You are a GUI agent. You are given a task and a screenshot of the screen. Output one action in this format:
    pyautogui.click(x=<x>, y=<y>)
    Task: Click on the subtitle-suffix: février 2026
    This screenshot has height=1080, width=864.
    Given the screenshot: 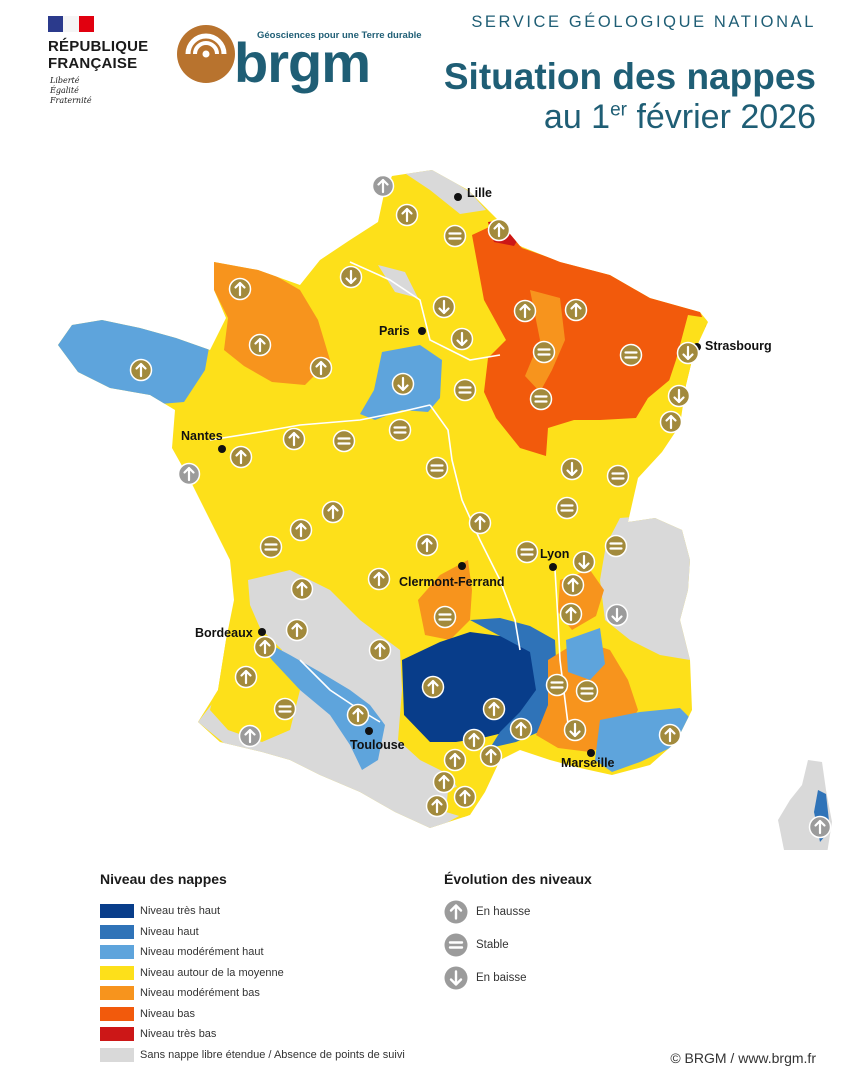 What is the action you would take?
    pyautogui.click(x=721, y=117)
    